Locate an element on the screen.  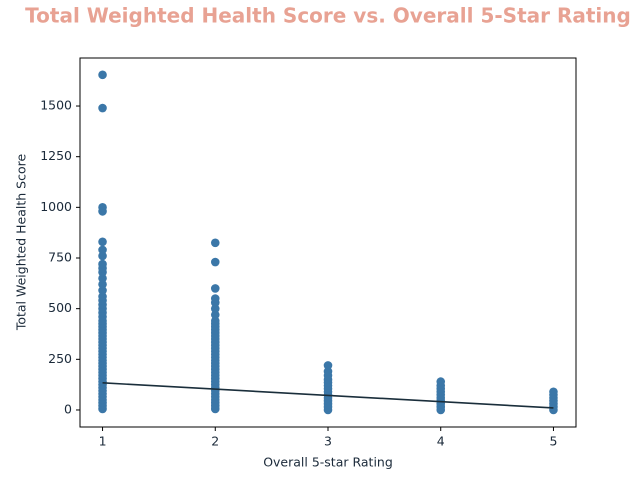
x-tick-label: 3 is located at coordinates (328, 441).